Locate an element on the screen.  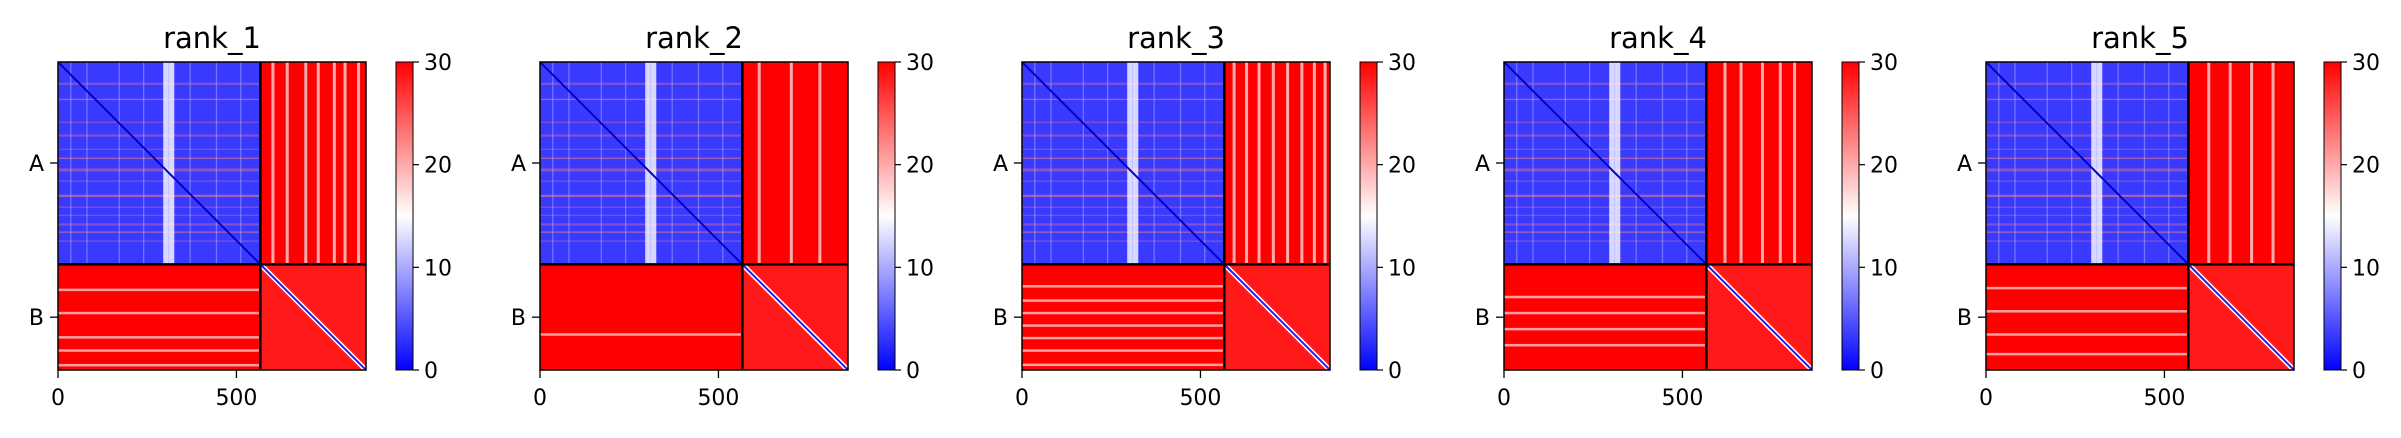
panel-title: rank_2 is located at coordinates (694, 38).